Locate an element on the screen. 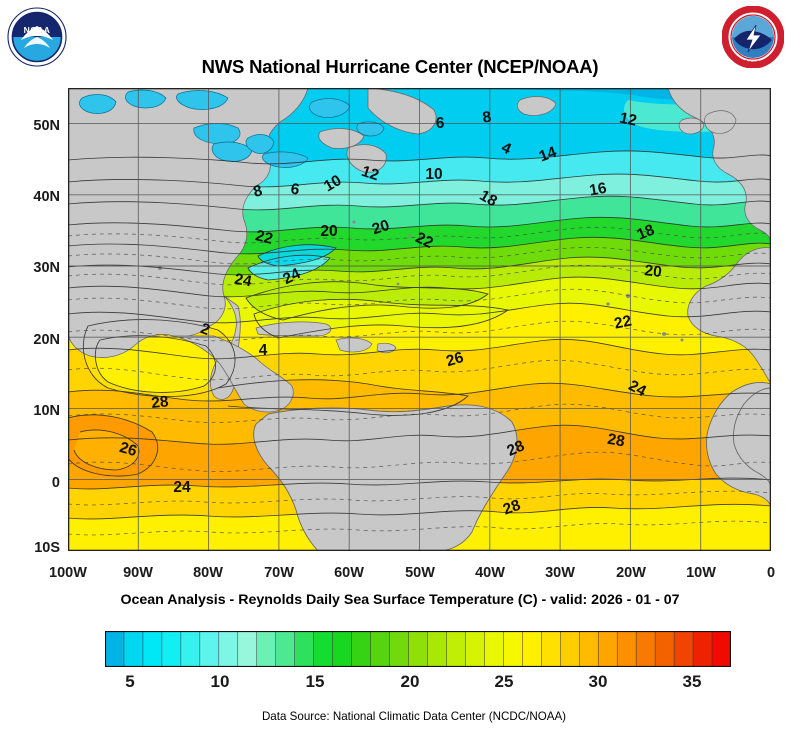 The image size is (800, 737). x-tick-40w: 40W is located at coordinates (490, 573).